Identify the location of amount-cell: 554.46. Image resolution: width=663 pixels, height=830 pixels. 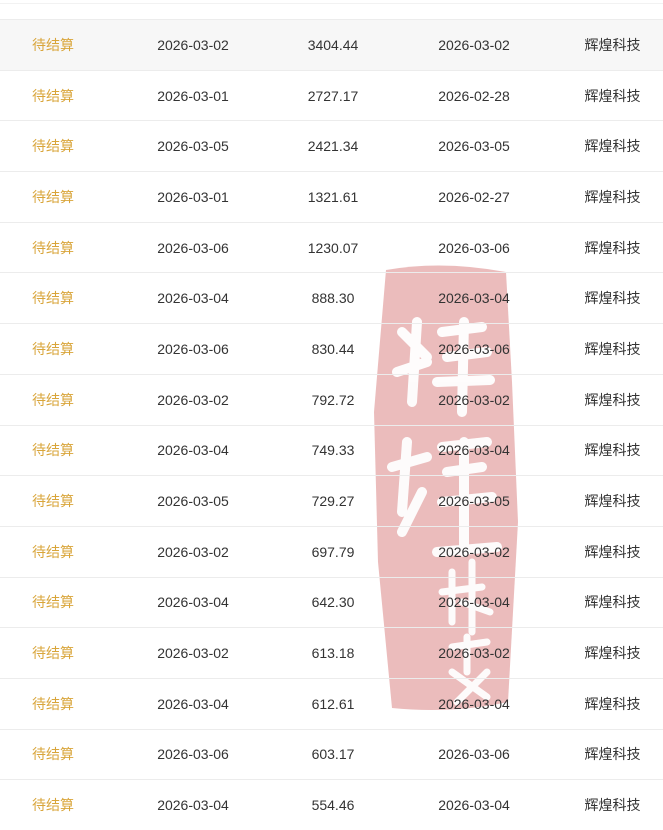
(333, 805).